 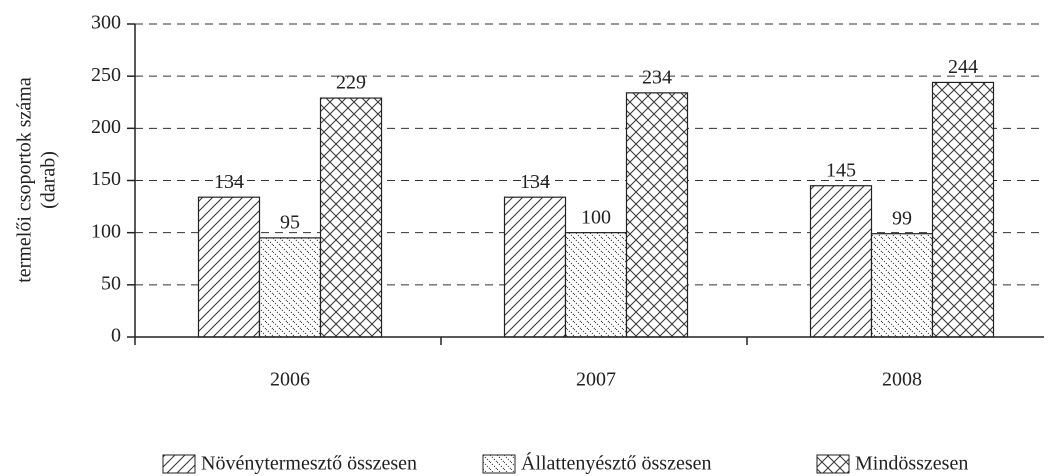 What do you see at coordinates (309, 464) in the screenshot?
I see `legend-label: Növénytermesztő összesen` at bounding box center [309, 464].